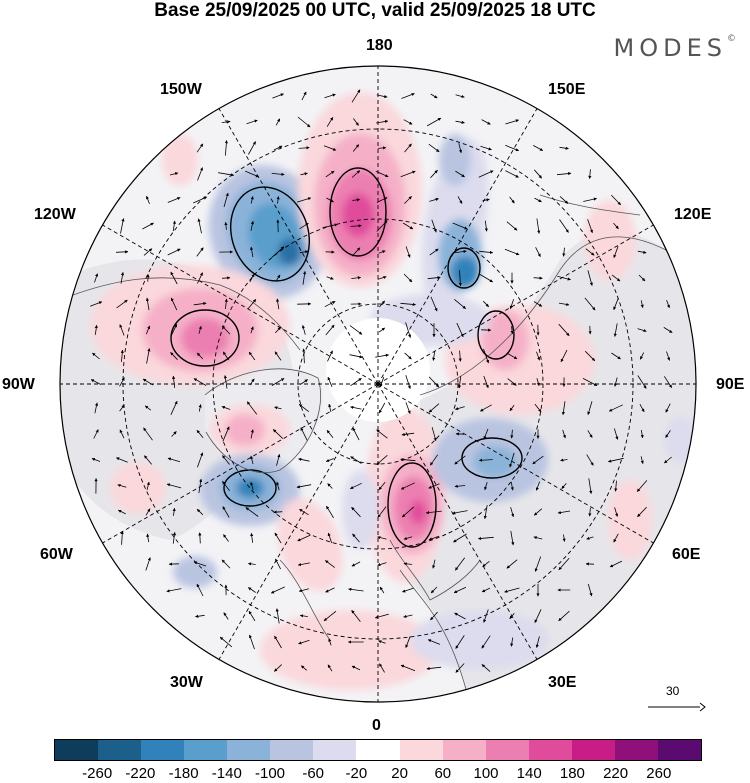 Image resolution: width=750 pixels, height=783 pixels. What do you see at coordinates (97, 773) in the screenshot?
I see `colorbar-tick-label: -260` at bounding box center [97, 773].